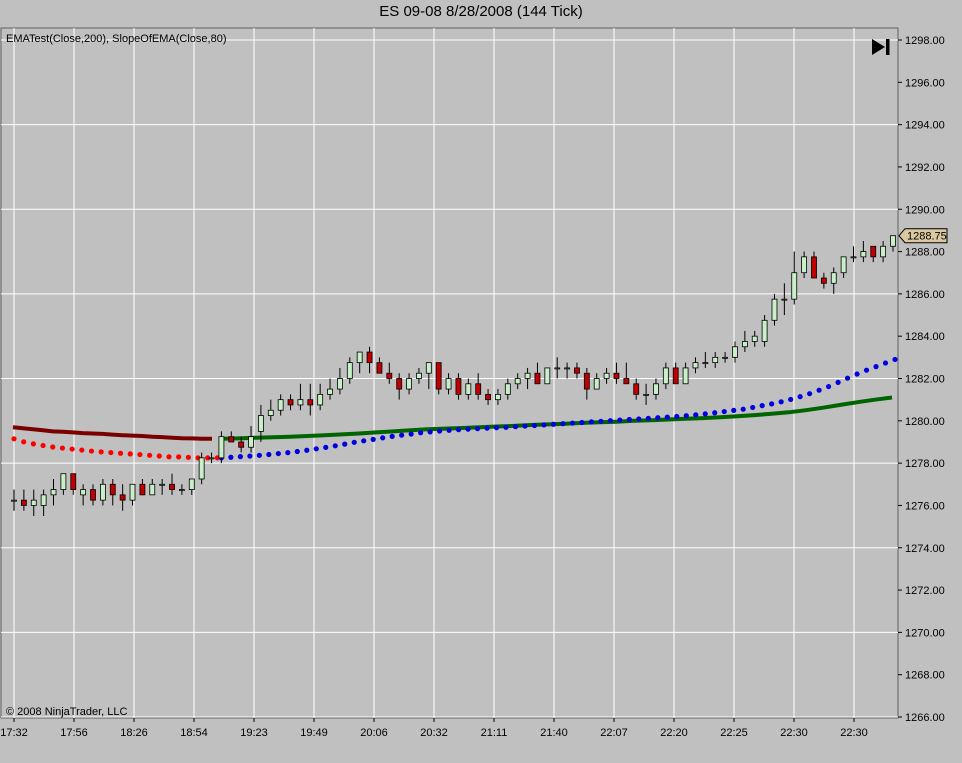 Image resolution: width=962 pixels, height=763 pixels. What do you see at coordinates (254, 733) in the screenshot?
I see `x-tick-label: 19:23` at bounding box center [254, 733].